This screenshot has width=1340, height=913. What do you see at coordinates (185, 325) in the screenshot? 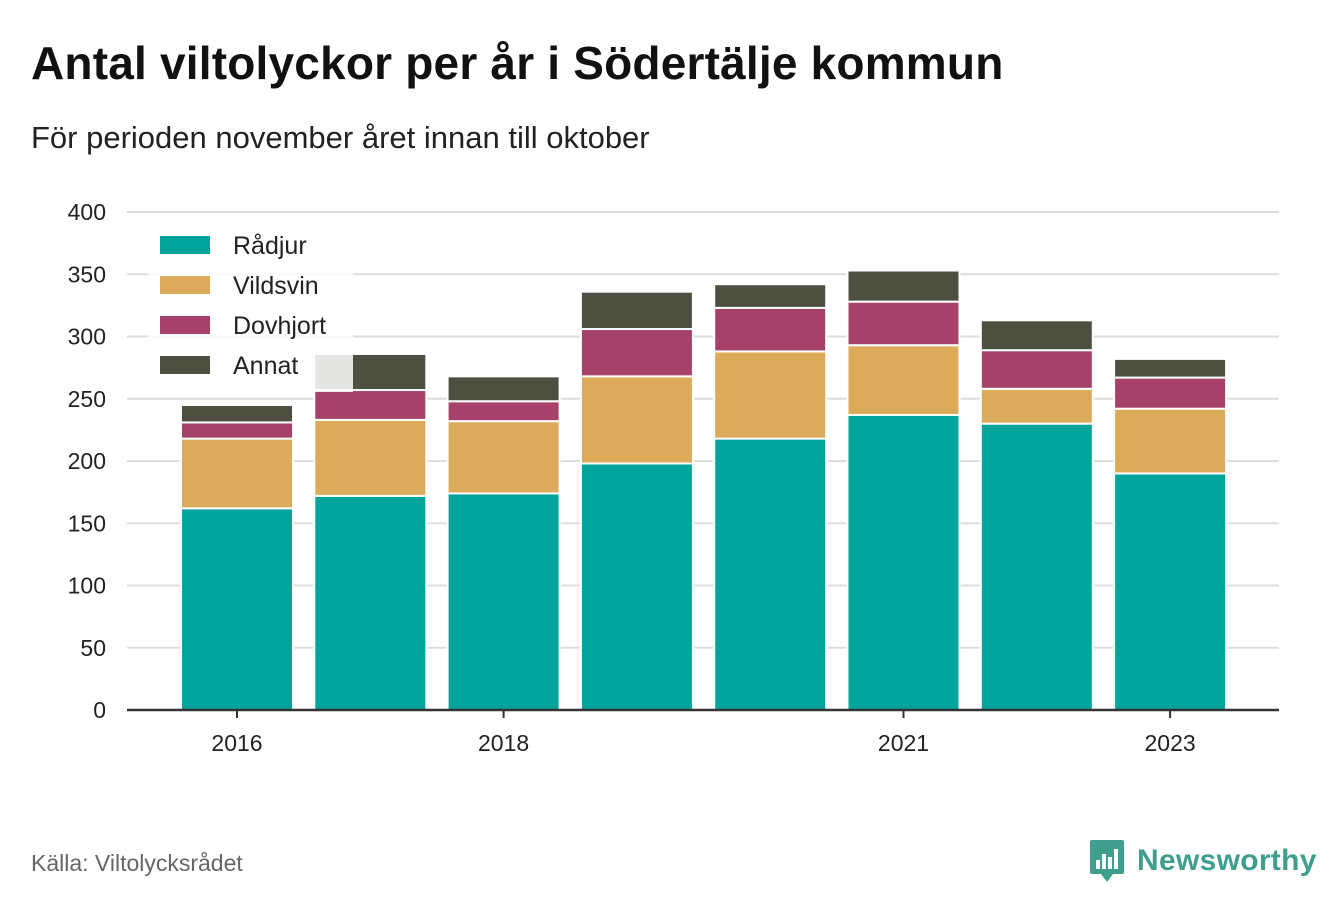
I see `legend-swatch-dovhjort` at bounding box center [185, 325].